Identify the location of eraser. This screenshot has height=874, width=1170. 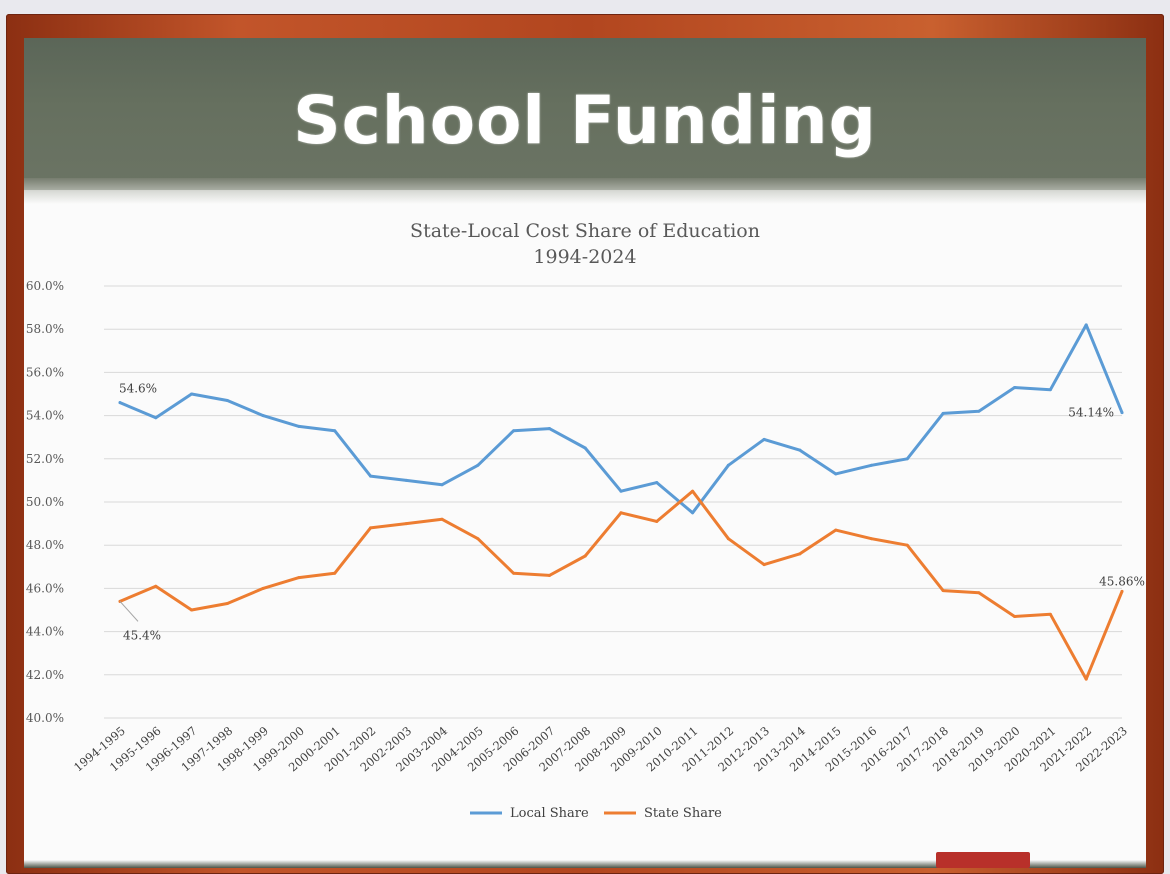
(983, 860).